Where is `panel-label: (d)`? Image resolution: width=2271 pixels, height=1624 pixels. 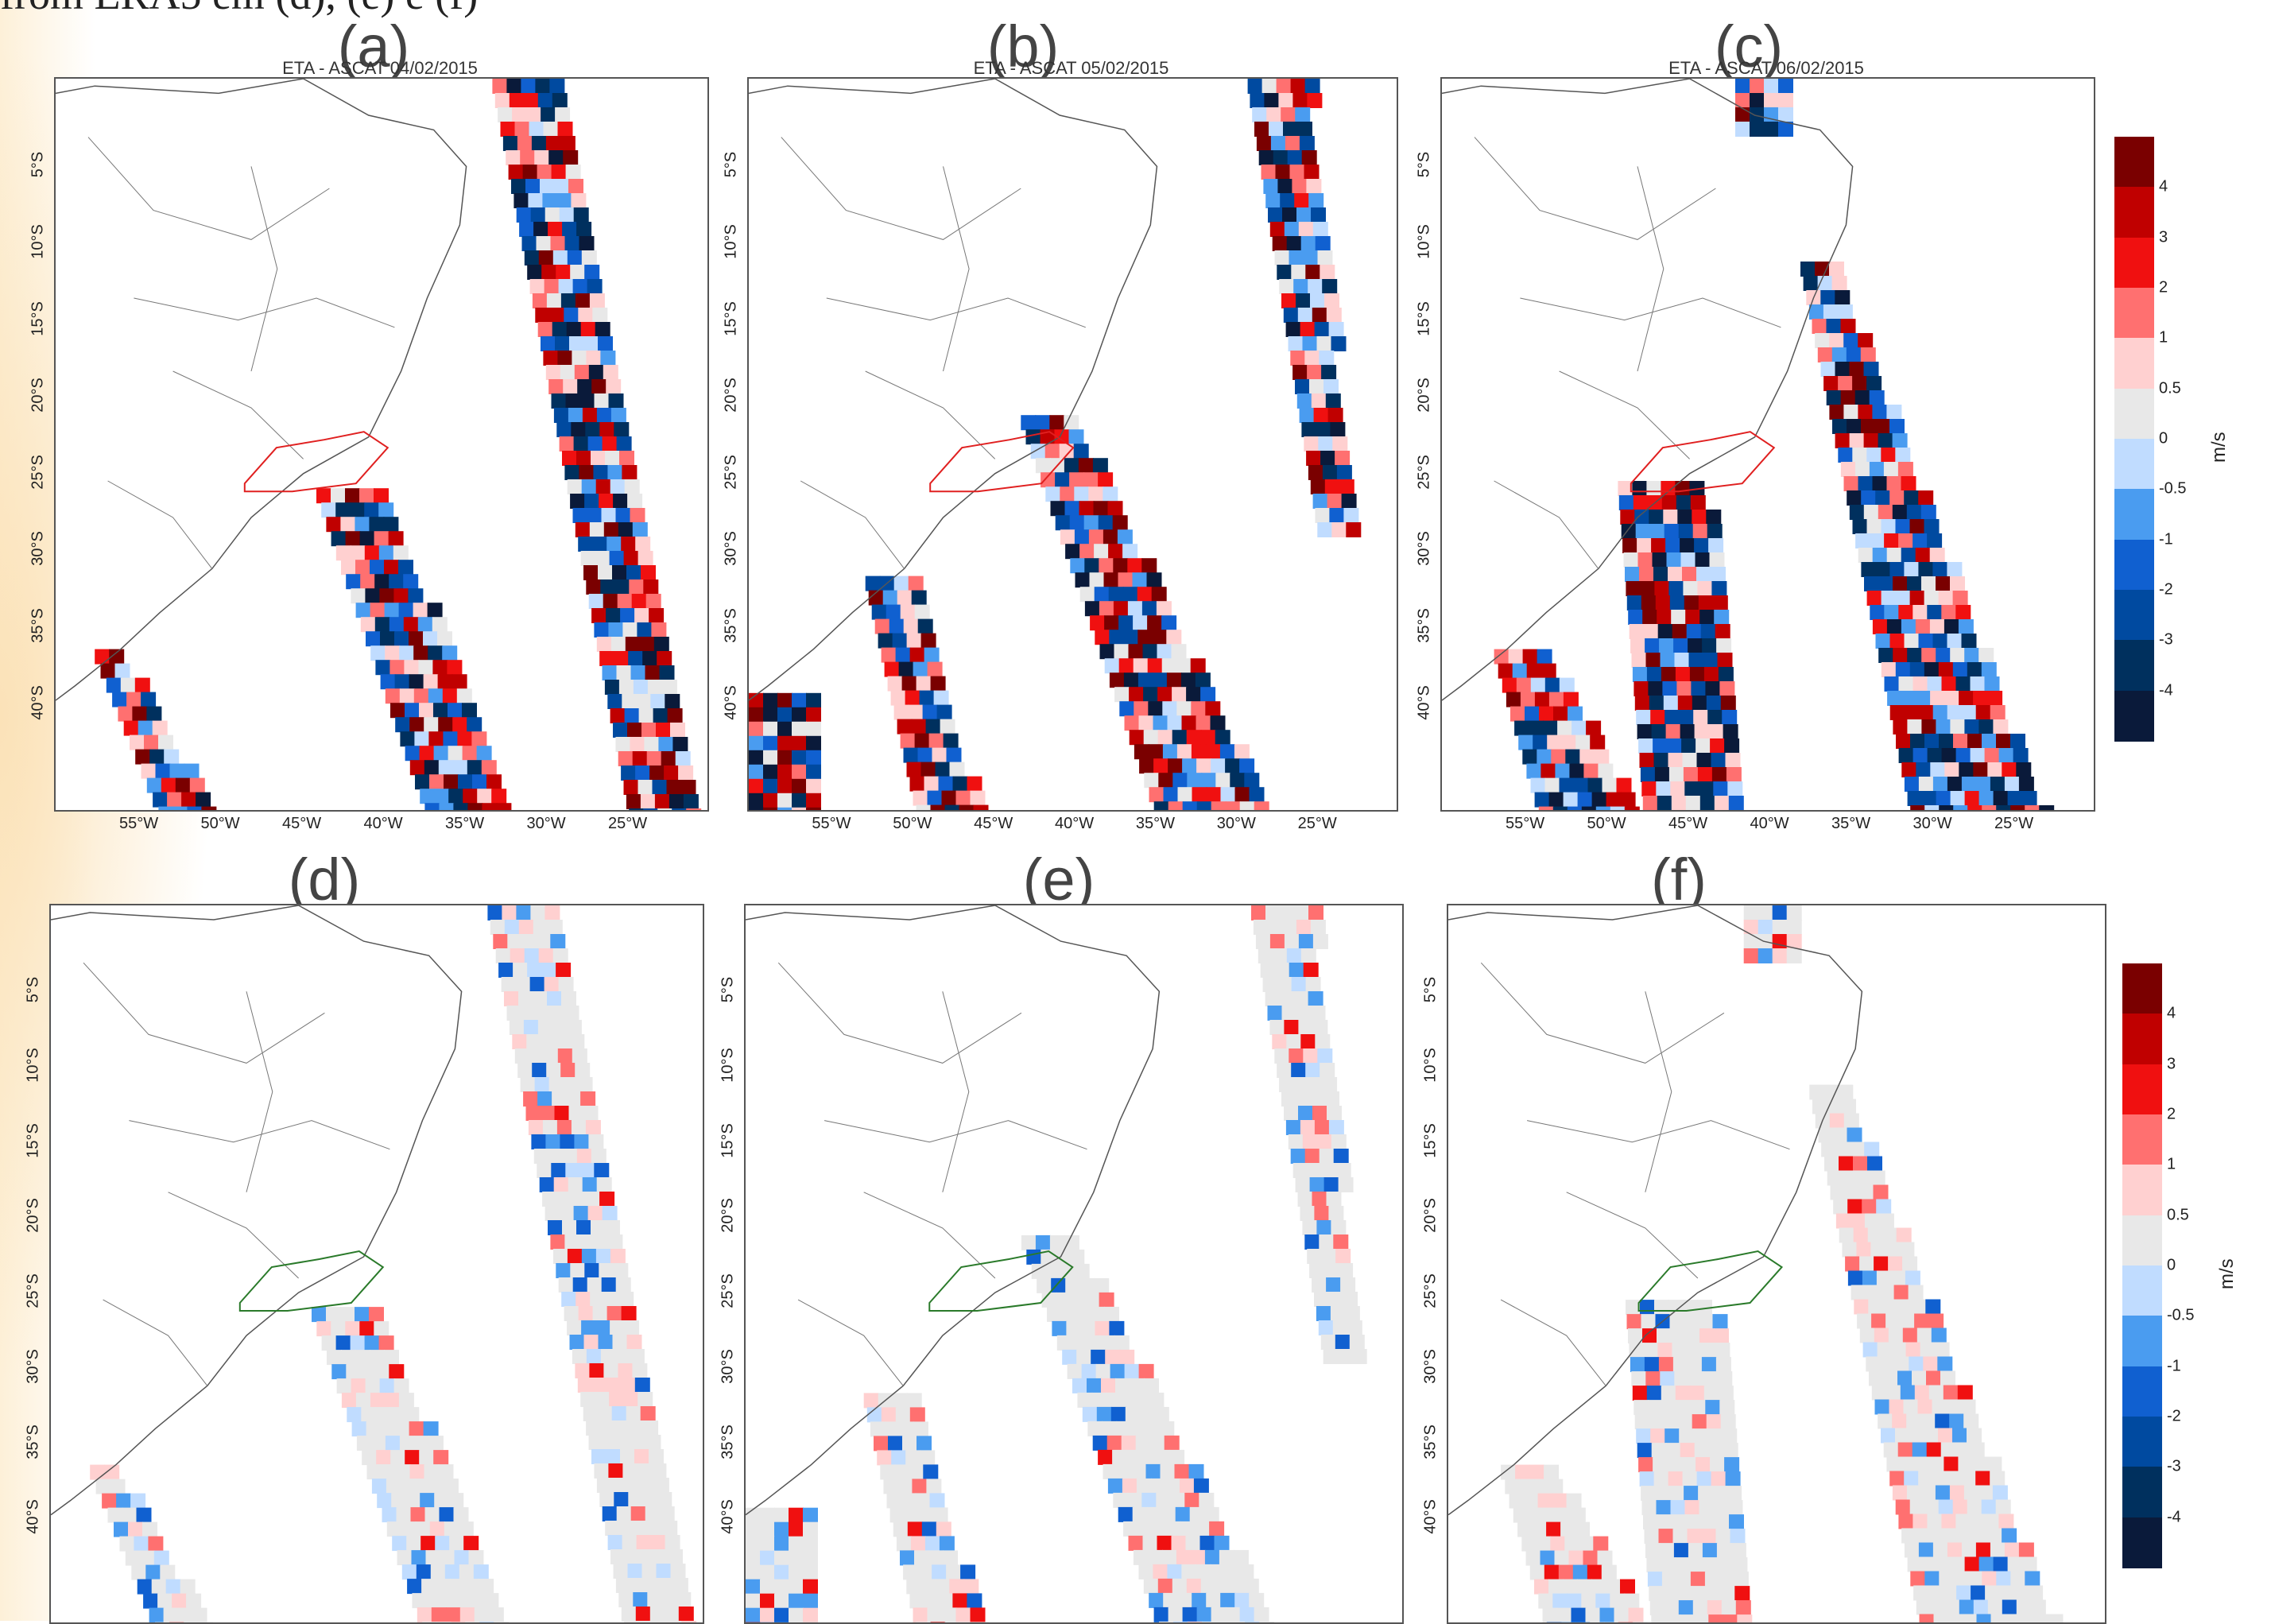 panel-label: (d) is located at coordinates (325, 880).